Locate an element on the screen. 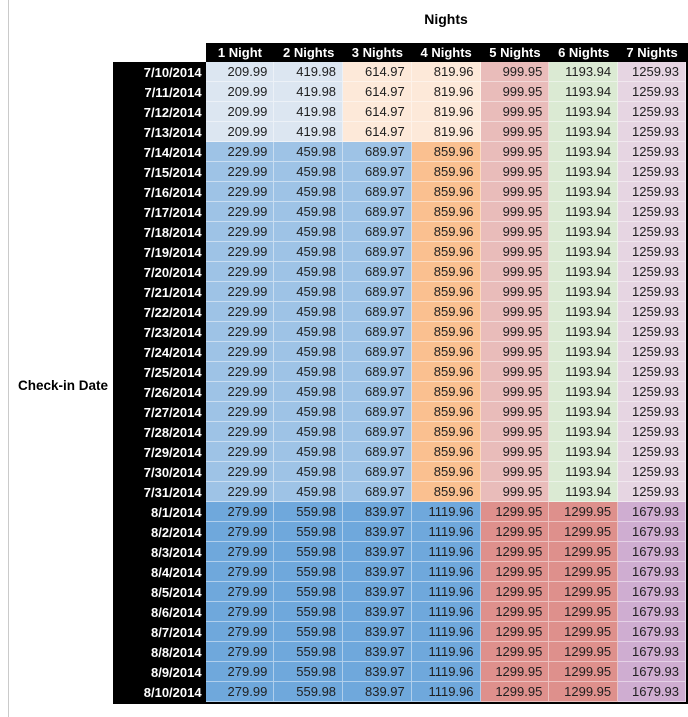 The image size is (688, 717). checkin-date-cell: 7/25/2014 is located at coordinates (159, 372).